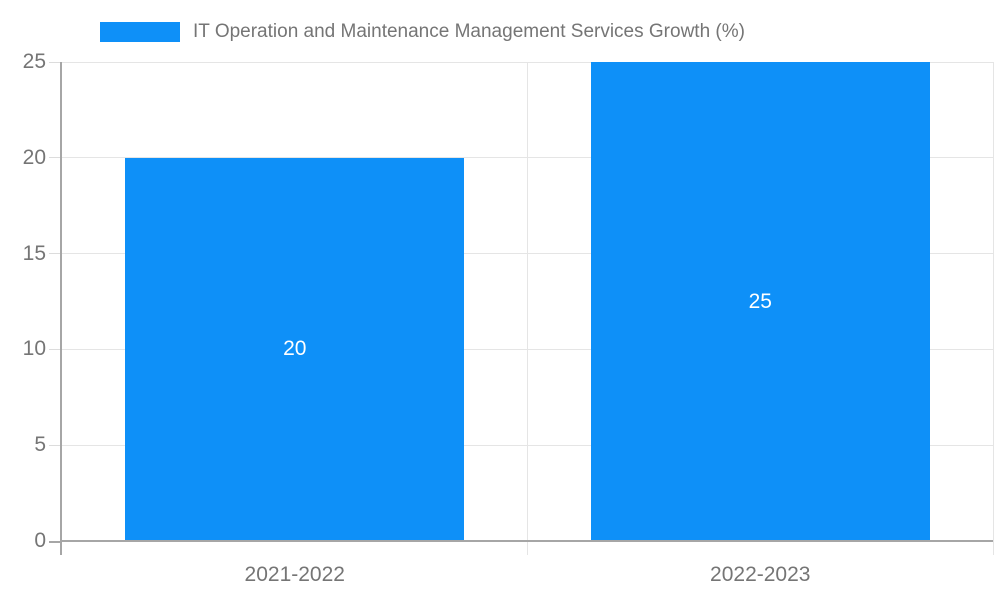  I want to click on plot-right-border, so click(993, 308).